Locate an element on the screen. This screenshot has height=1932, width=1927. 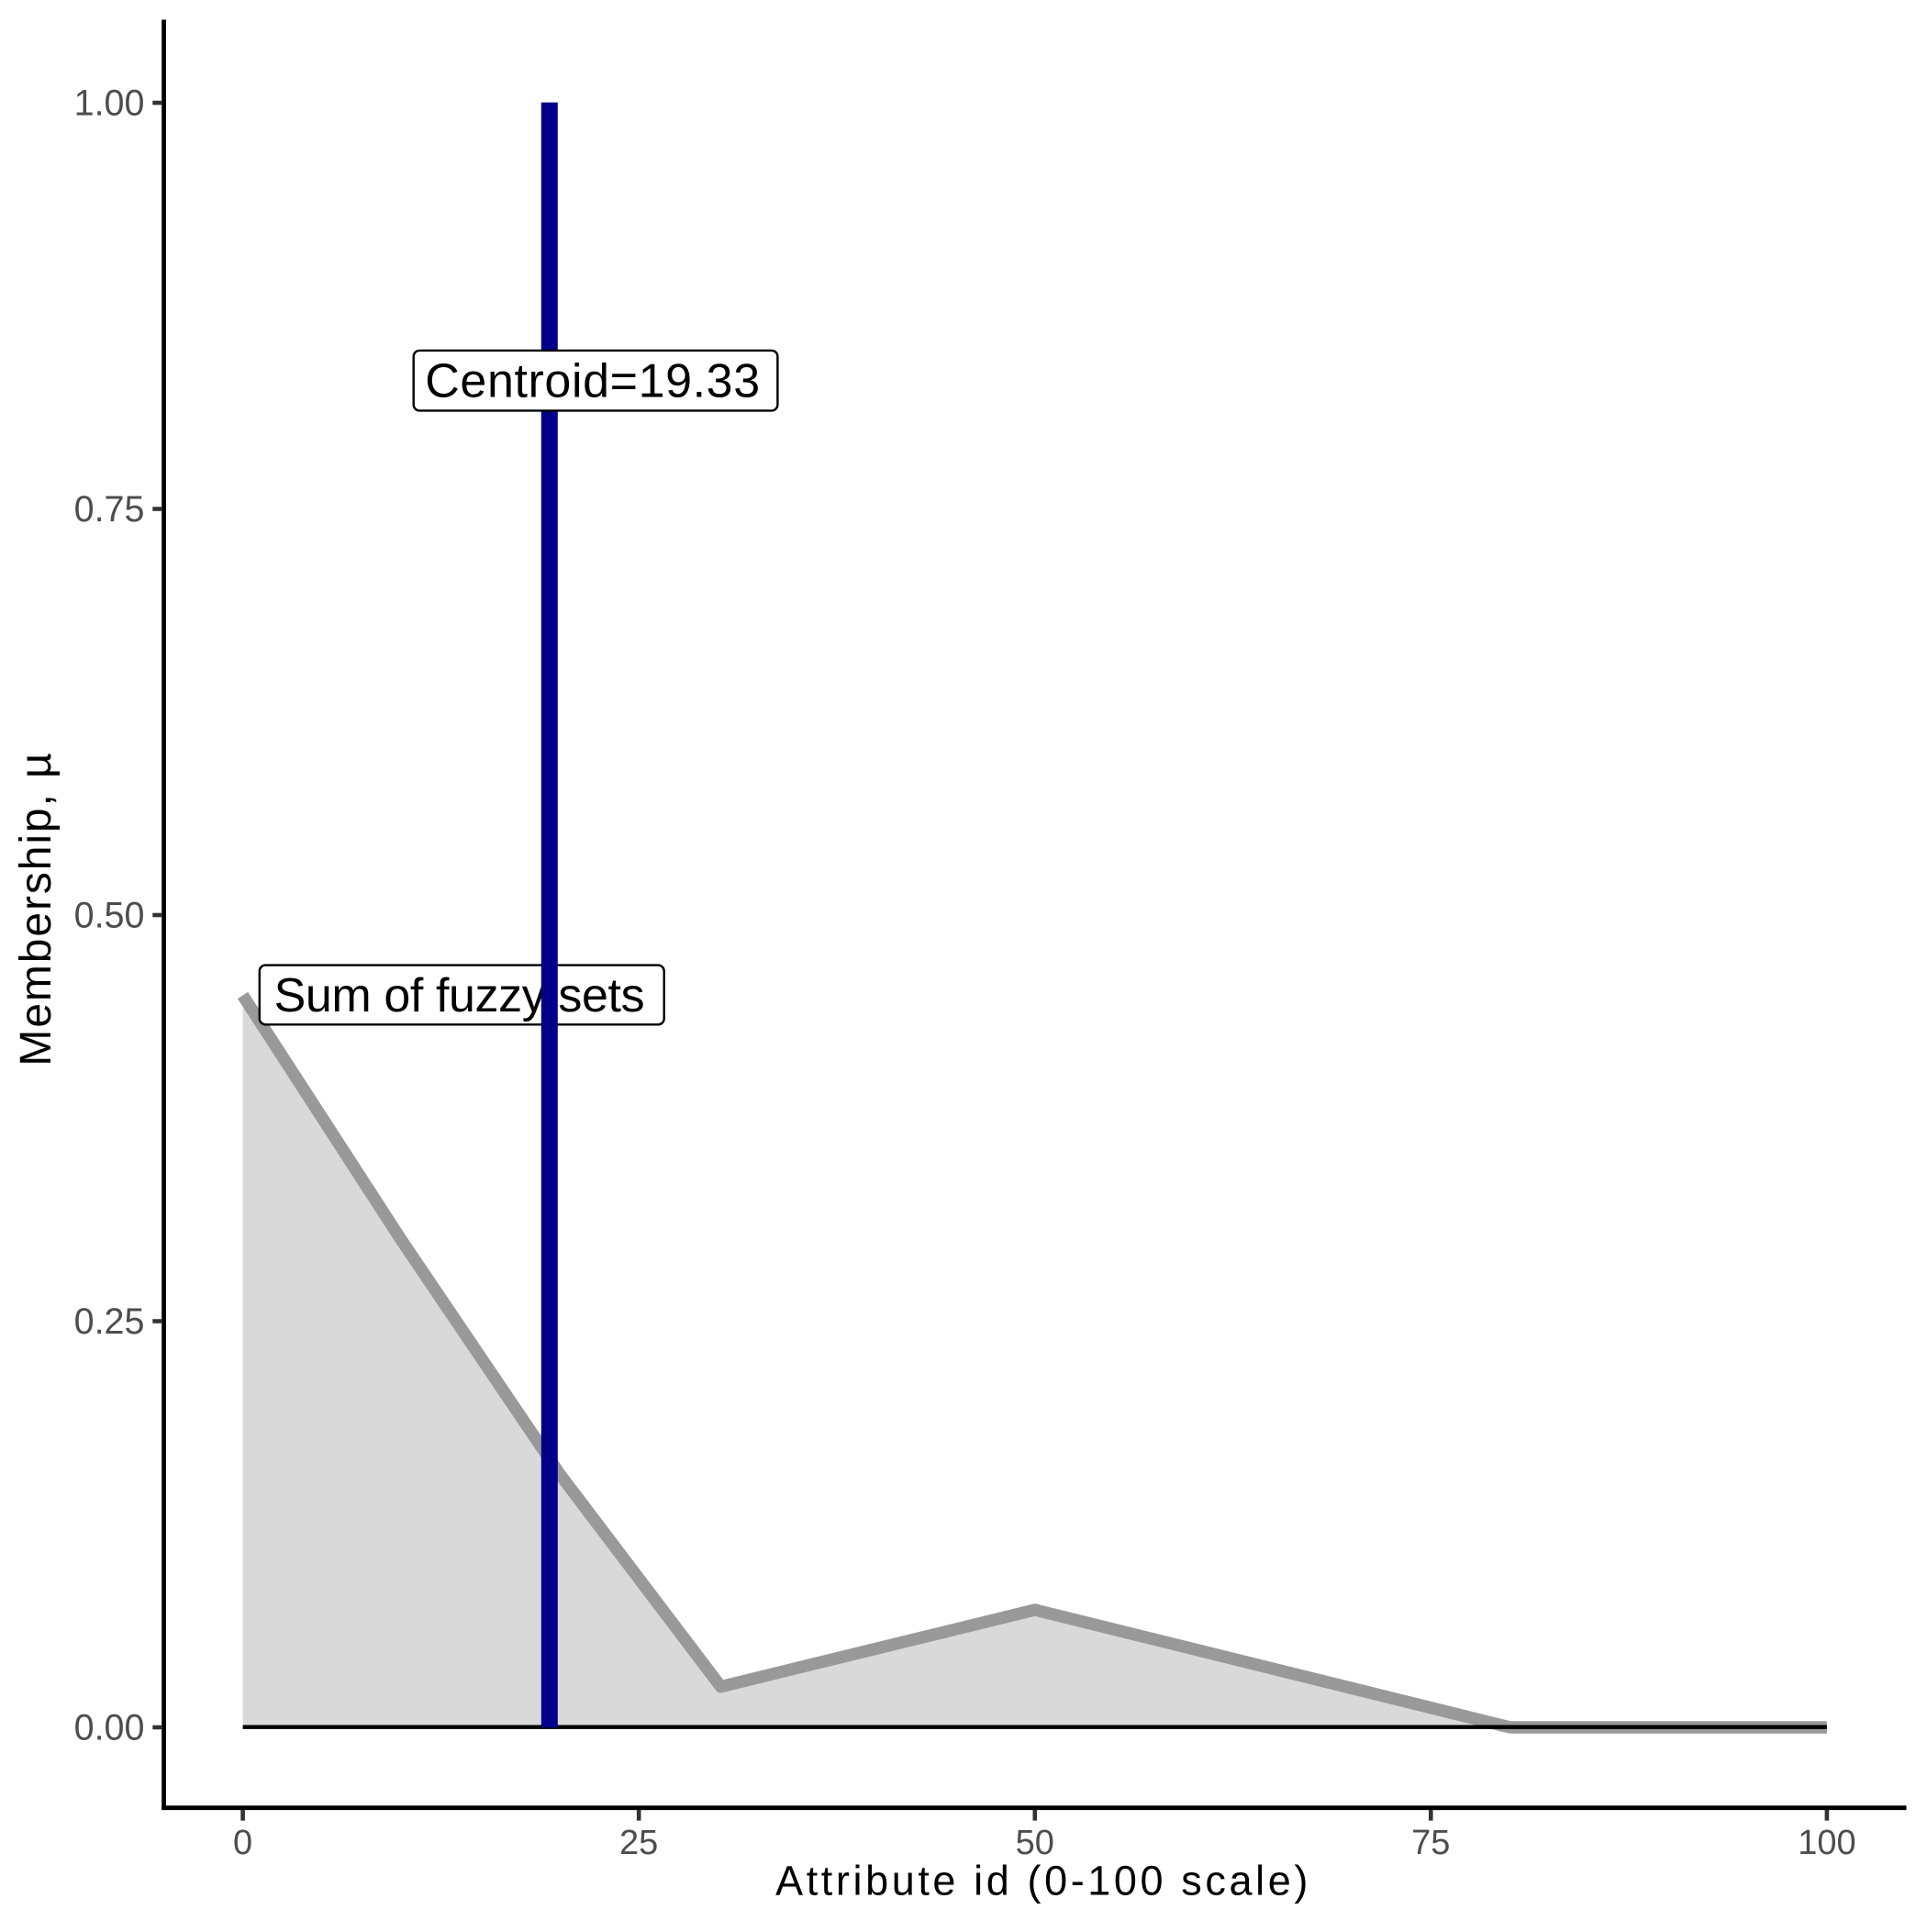
svg-text: Sum of fuzzy sets is located at coordinates (459, 995).